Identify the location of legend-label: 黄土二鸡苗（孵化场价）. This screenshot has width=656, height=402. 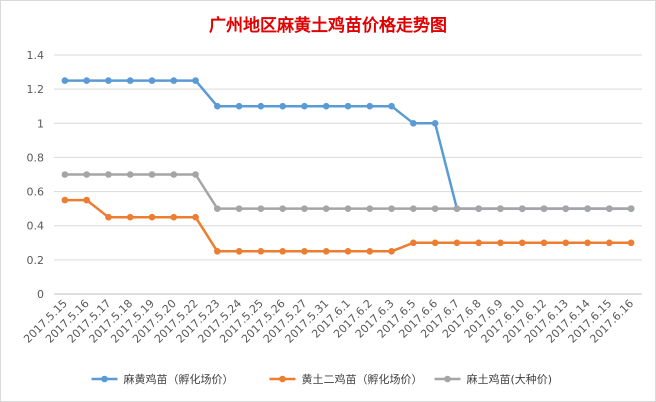
(362, 379).